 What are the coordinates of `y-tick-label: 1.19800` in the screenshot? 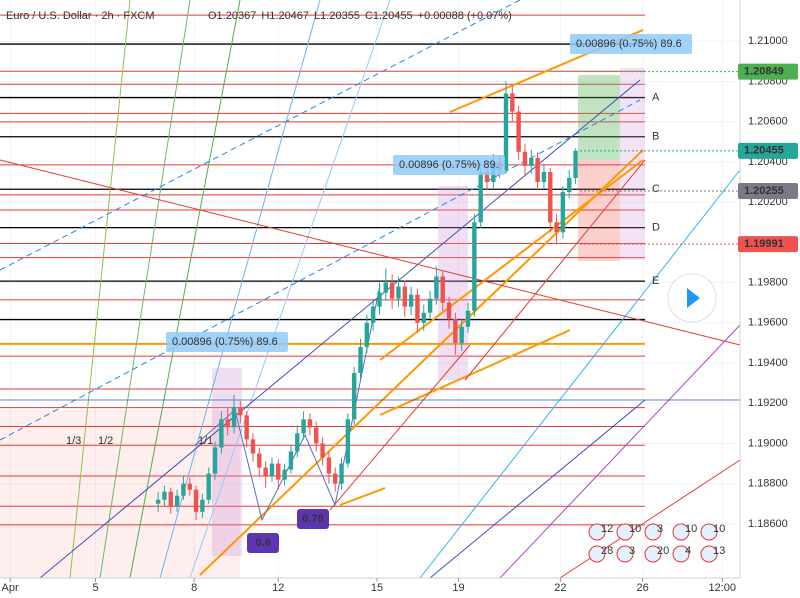 It's located at (768, 282).